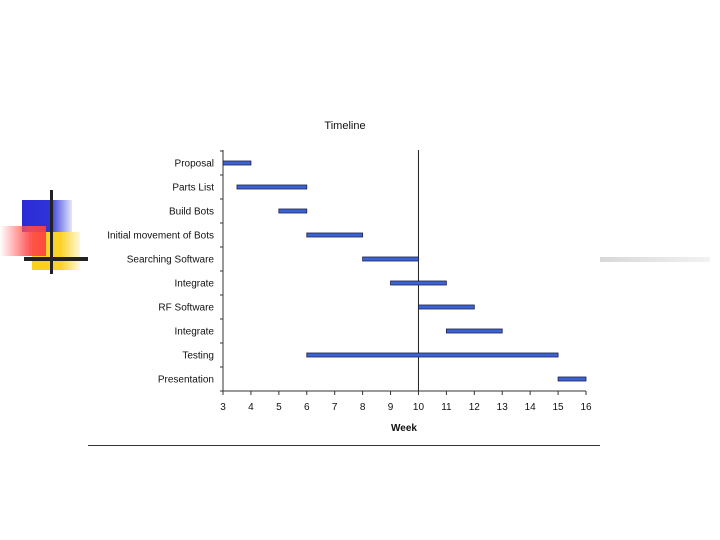  Describe the element at coordinates (186, 380) in the screenshot. I see `task-label: Presentation` at that location.